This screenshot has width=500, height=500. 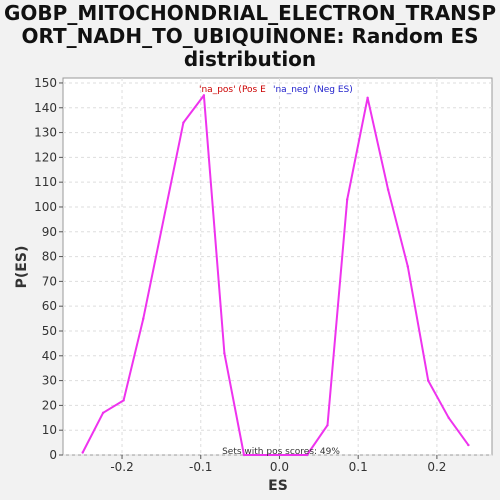 What do you see at coordinates (49, 405) in the screenshot?
I see `y-tick-label: 20` at bounding box center [49, 405].